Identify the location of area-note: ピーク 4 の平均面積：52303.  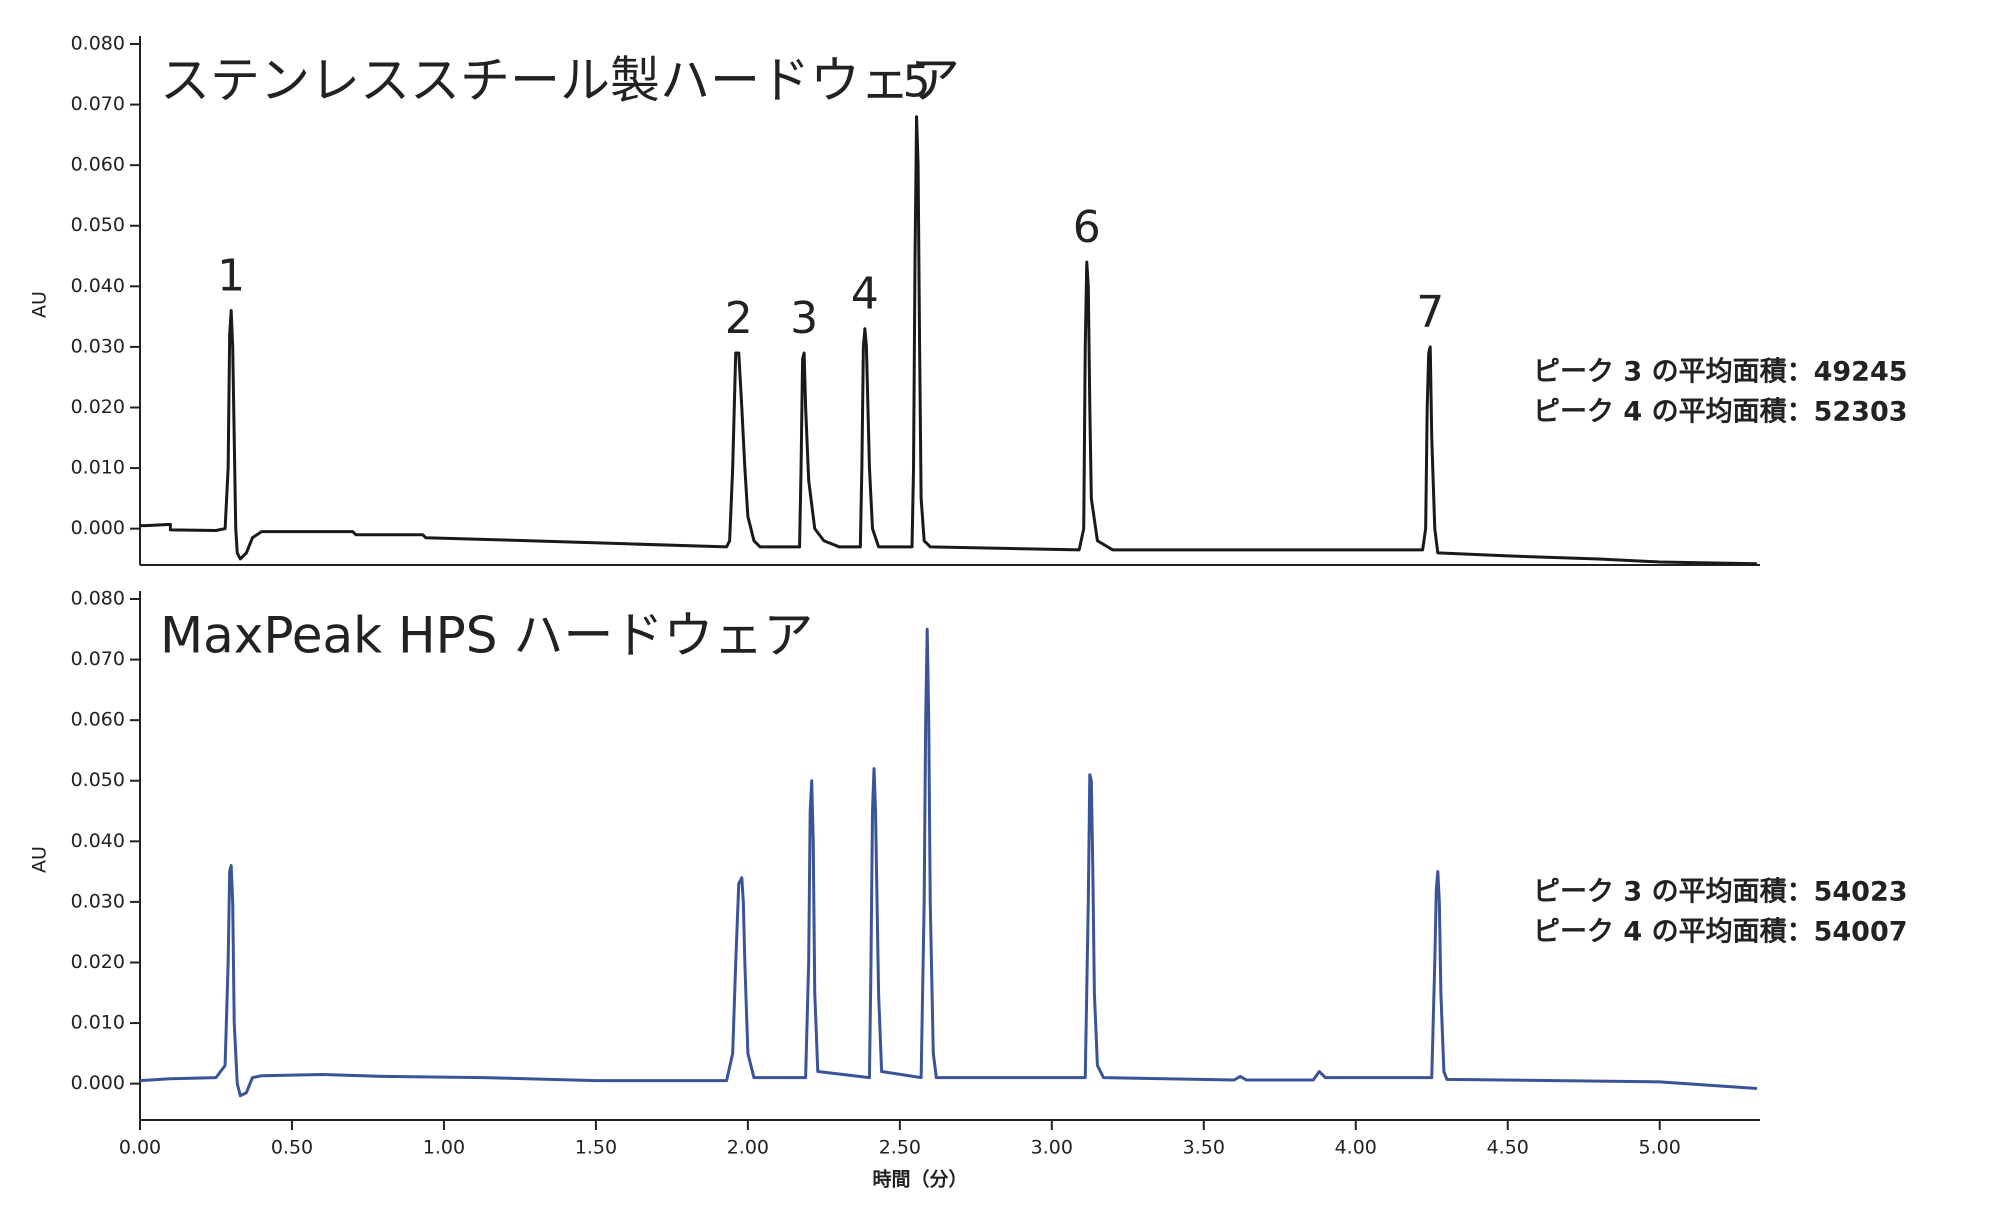
(1720, 412).